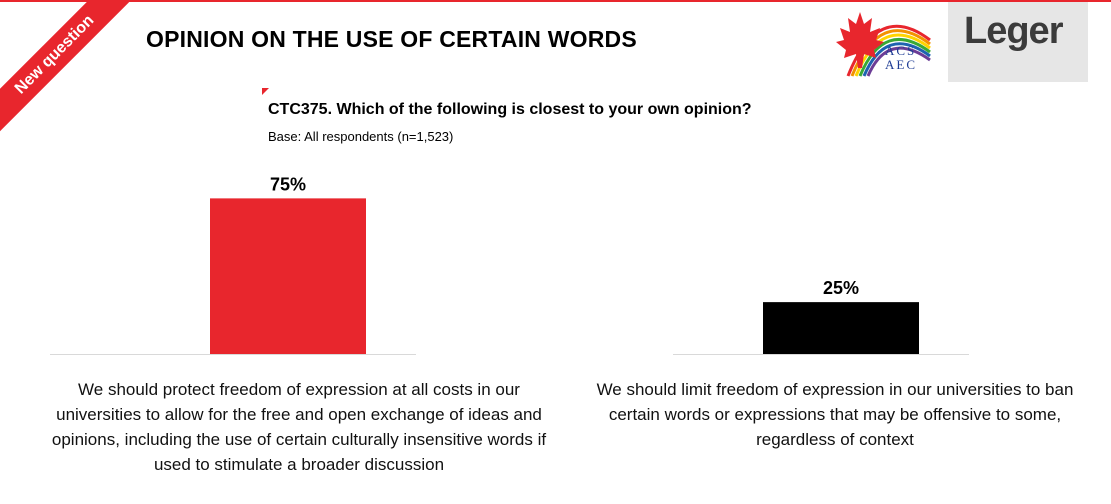 The image size is (1111, 504). I want to click on question-base: Base: All respondents (n=1,523), so click(361, 136).